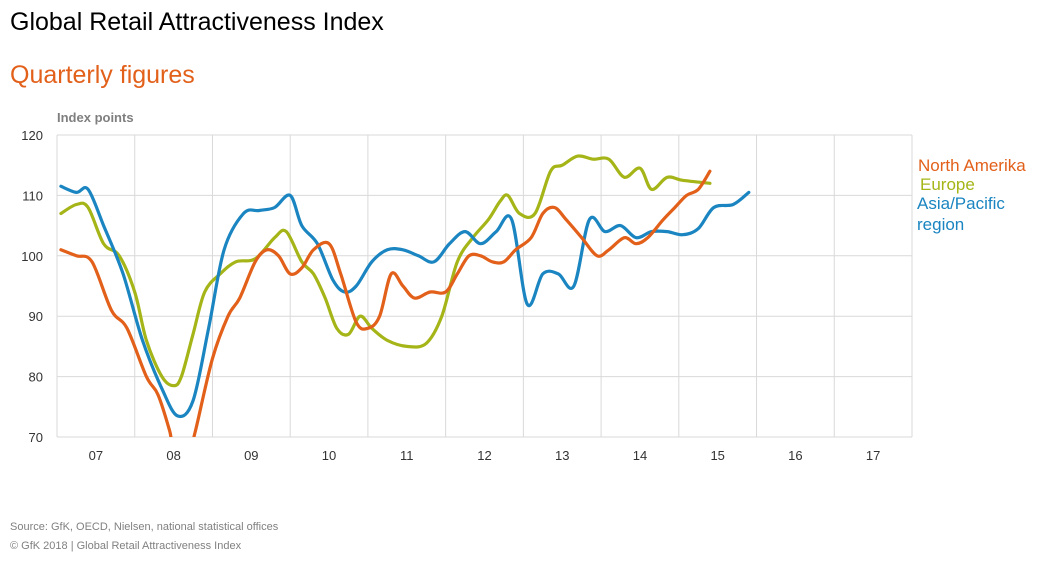 The height and width of the screenshot is (563, 1045). I want to click on legend-label-asia-pacific-region: Asia/Pacific region, so click(961, 214).